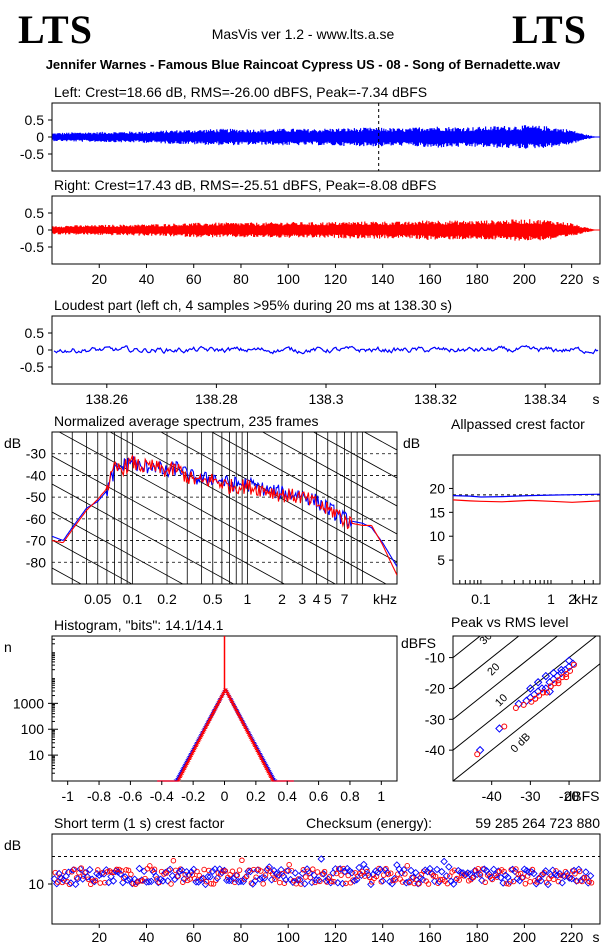 This screenshot has height=946, width=606. What do you see at coordinates (441, 560) in the screenshot?
I see `y-tick-label: 5` at bounding box center [441, 560].